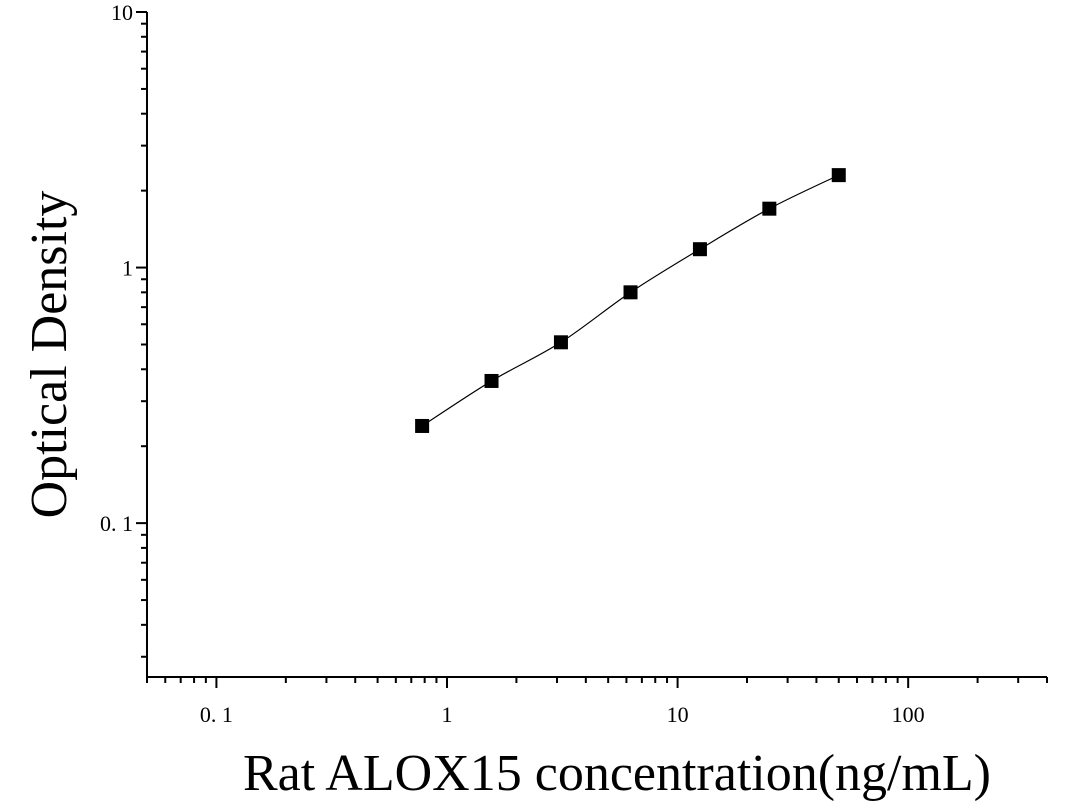 Image resolution: width=1071 pixels, height=812 pixels. Describe the element at coordinates (127, 268) in the screenshot. I see `y-tick-label: 1` at that location.